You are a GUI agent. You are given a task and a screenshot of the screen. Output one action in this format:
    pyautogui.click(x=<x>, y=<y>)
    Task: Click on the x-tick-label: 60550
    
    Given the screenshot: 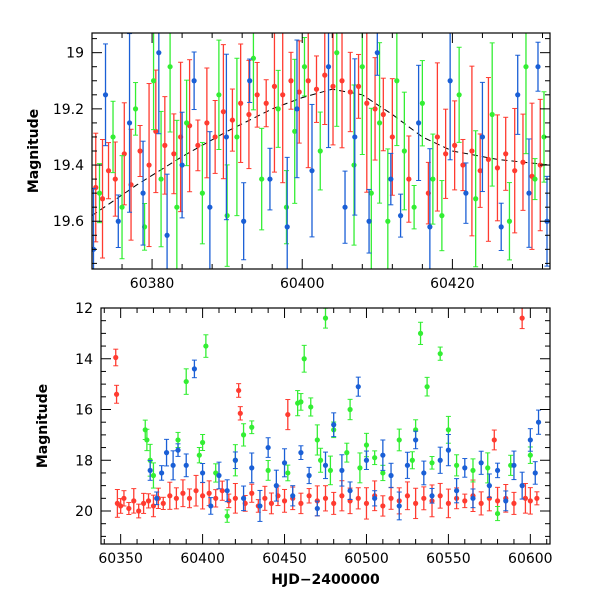 What is the action you would take?
    pyautogui.click(x=448, y=559)
    